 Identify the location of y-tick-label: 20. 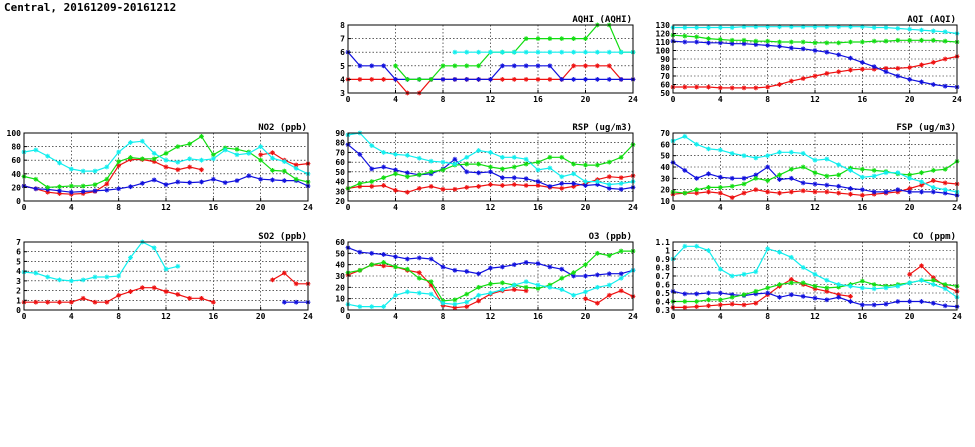
(340, 201).